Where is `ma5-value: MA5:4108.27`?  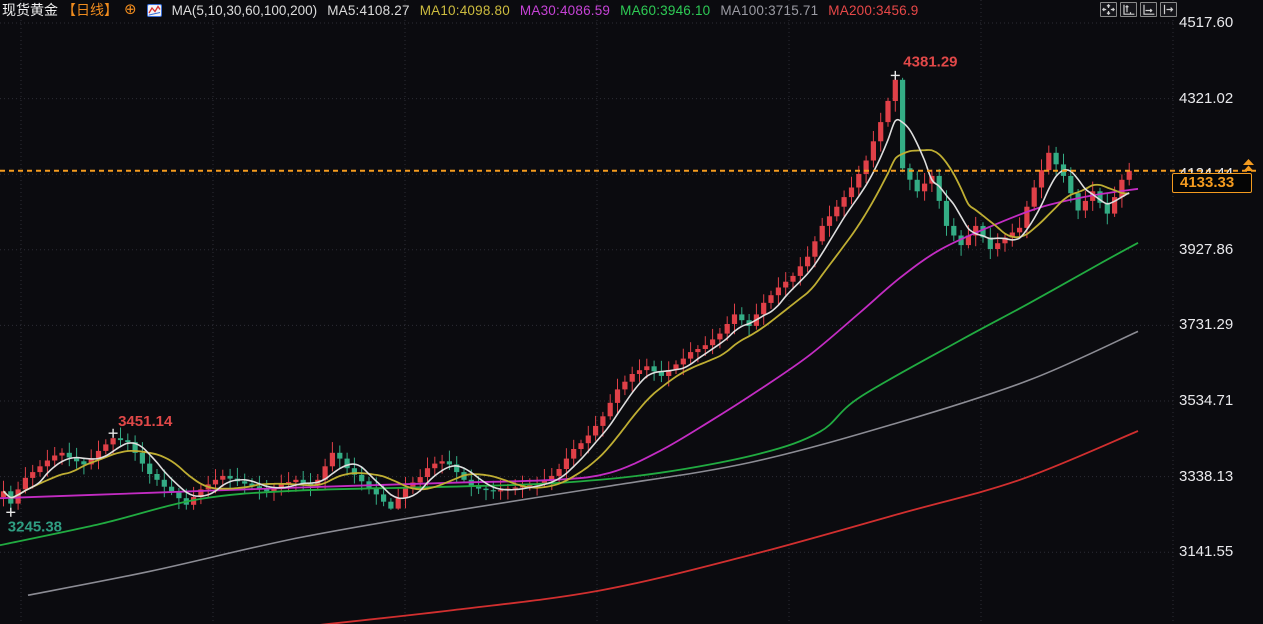 ma5-value: MA5:4108.27 is located at coordinates (368, 10).